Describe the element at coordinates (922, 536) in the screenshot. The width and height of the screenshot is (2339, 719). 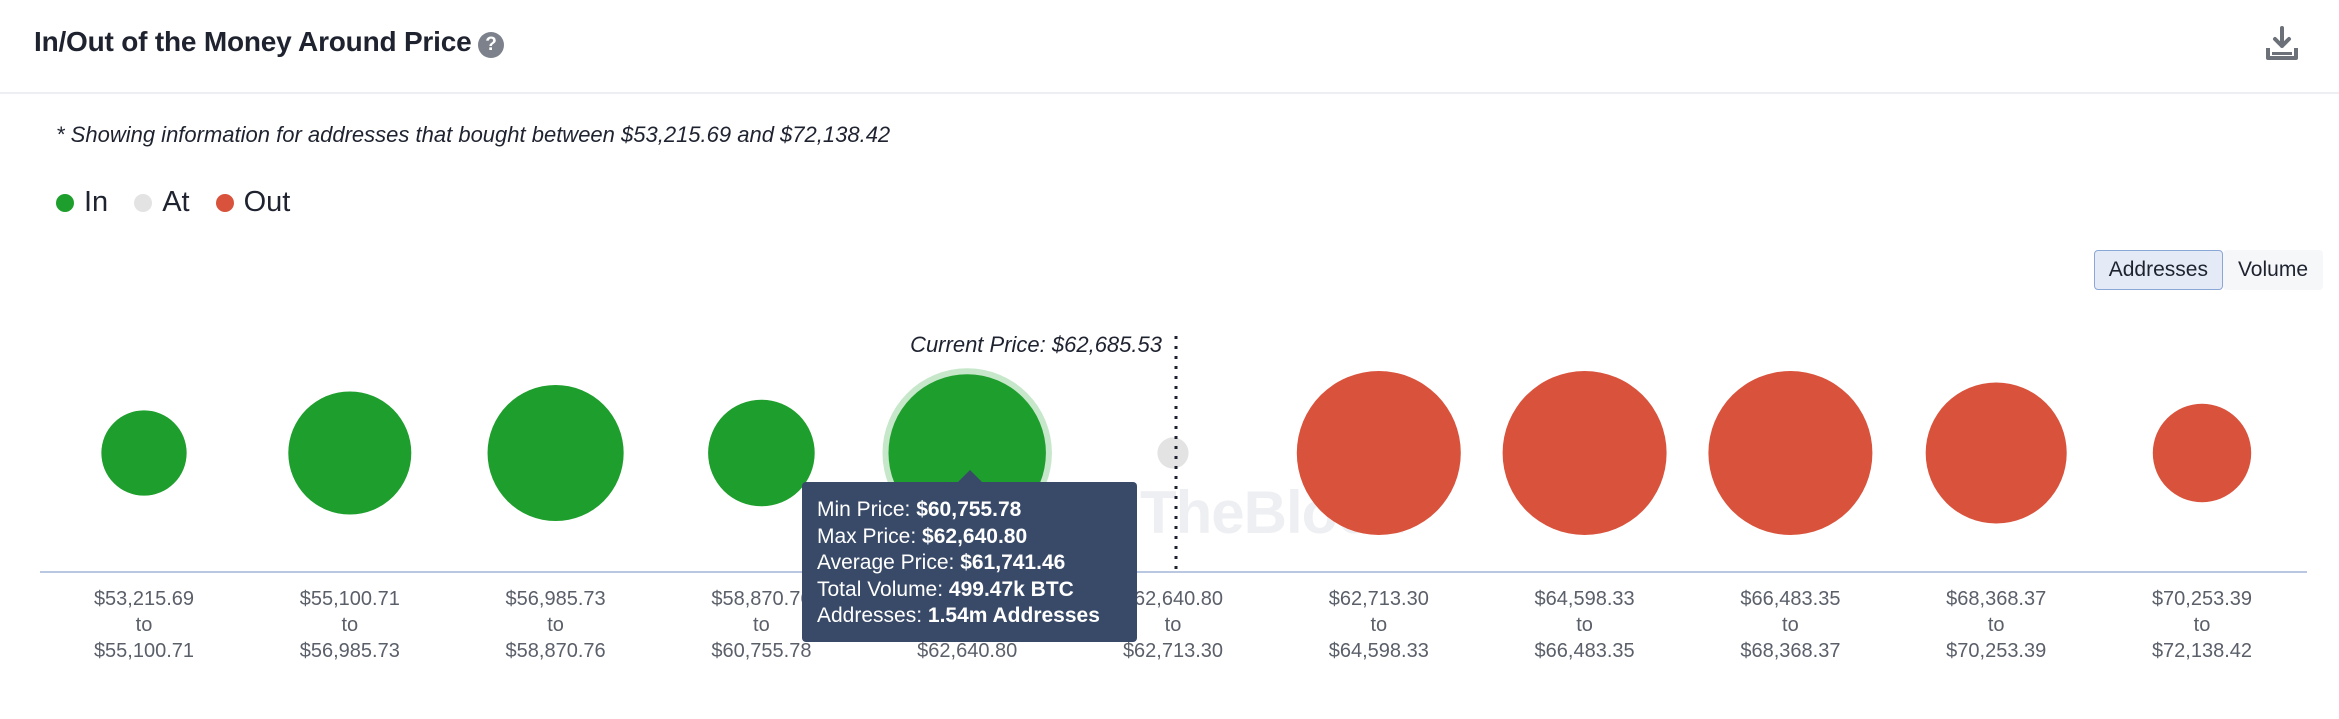
I see `tooltip-max-price: Max Price: $62,640.80` at that location.